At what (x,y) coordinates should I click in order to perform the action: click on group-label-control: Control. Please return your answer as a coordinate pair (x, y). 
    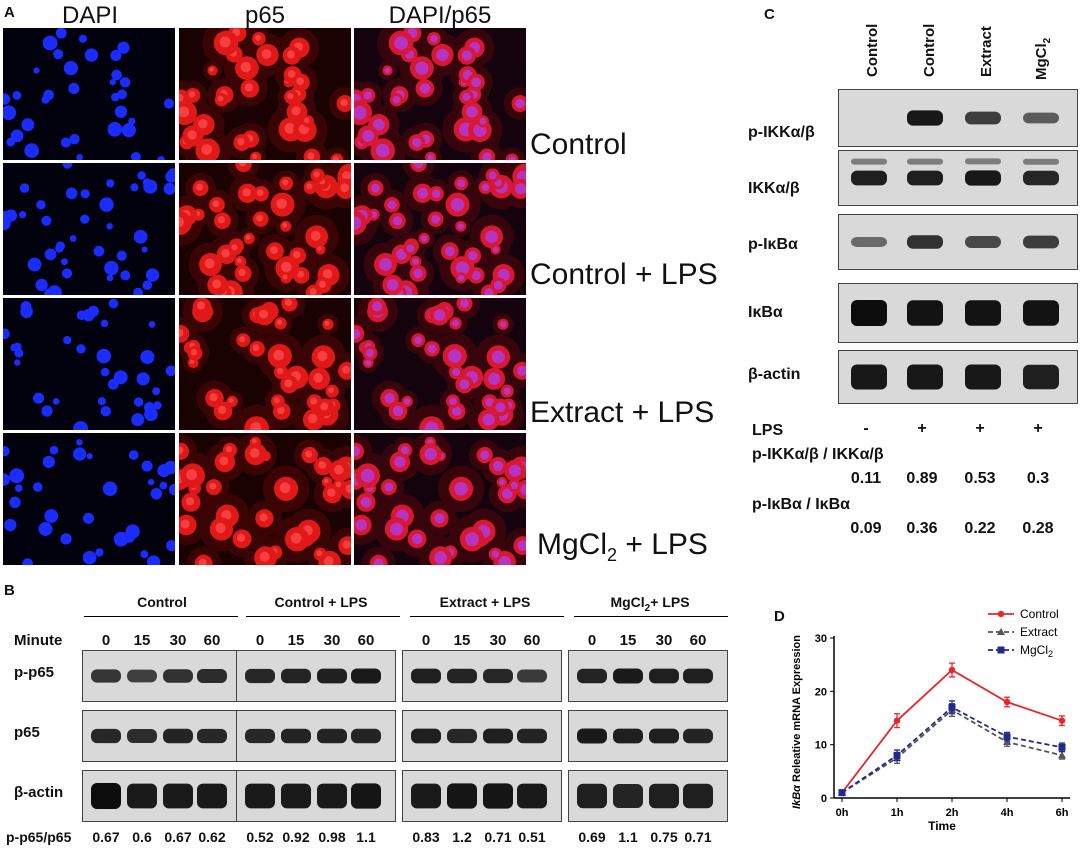
    Looking at the image, I should click on (162, 602).